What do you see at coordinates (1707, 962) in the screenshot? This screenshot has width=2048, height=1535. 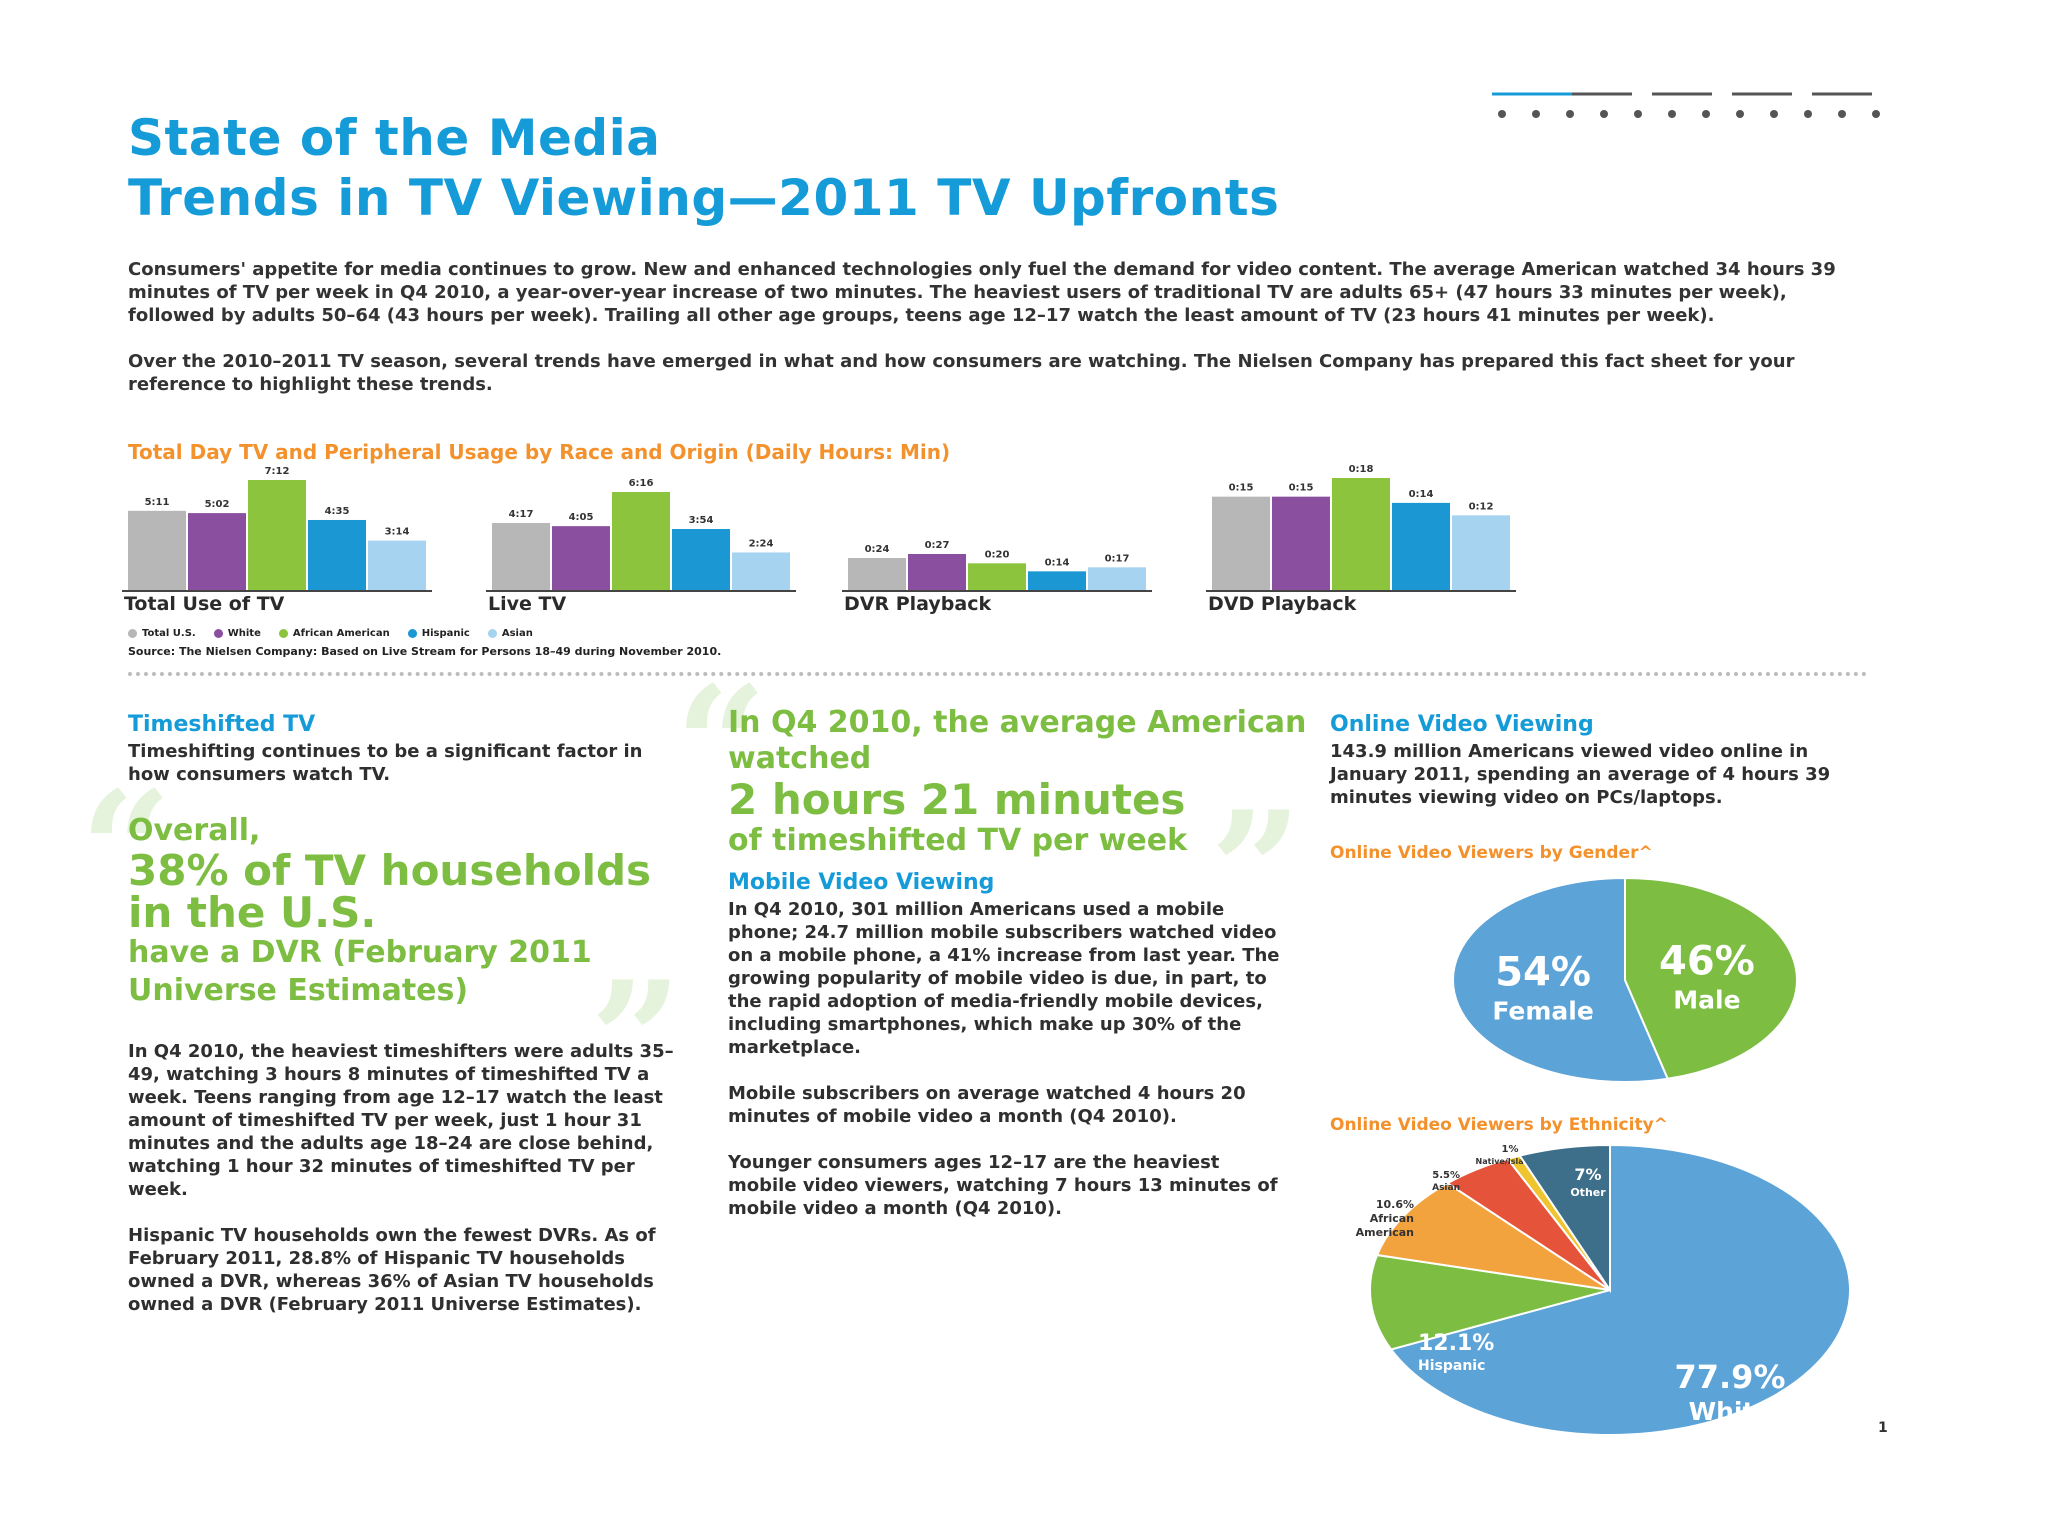 I see `pie-value-label: 46%` at bounding box center [1707, 962].